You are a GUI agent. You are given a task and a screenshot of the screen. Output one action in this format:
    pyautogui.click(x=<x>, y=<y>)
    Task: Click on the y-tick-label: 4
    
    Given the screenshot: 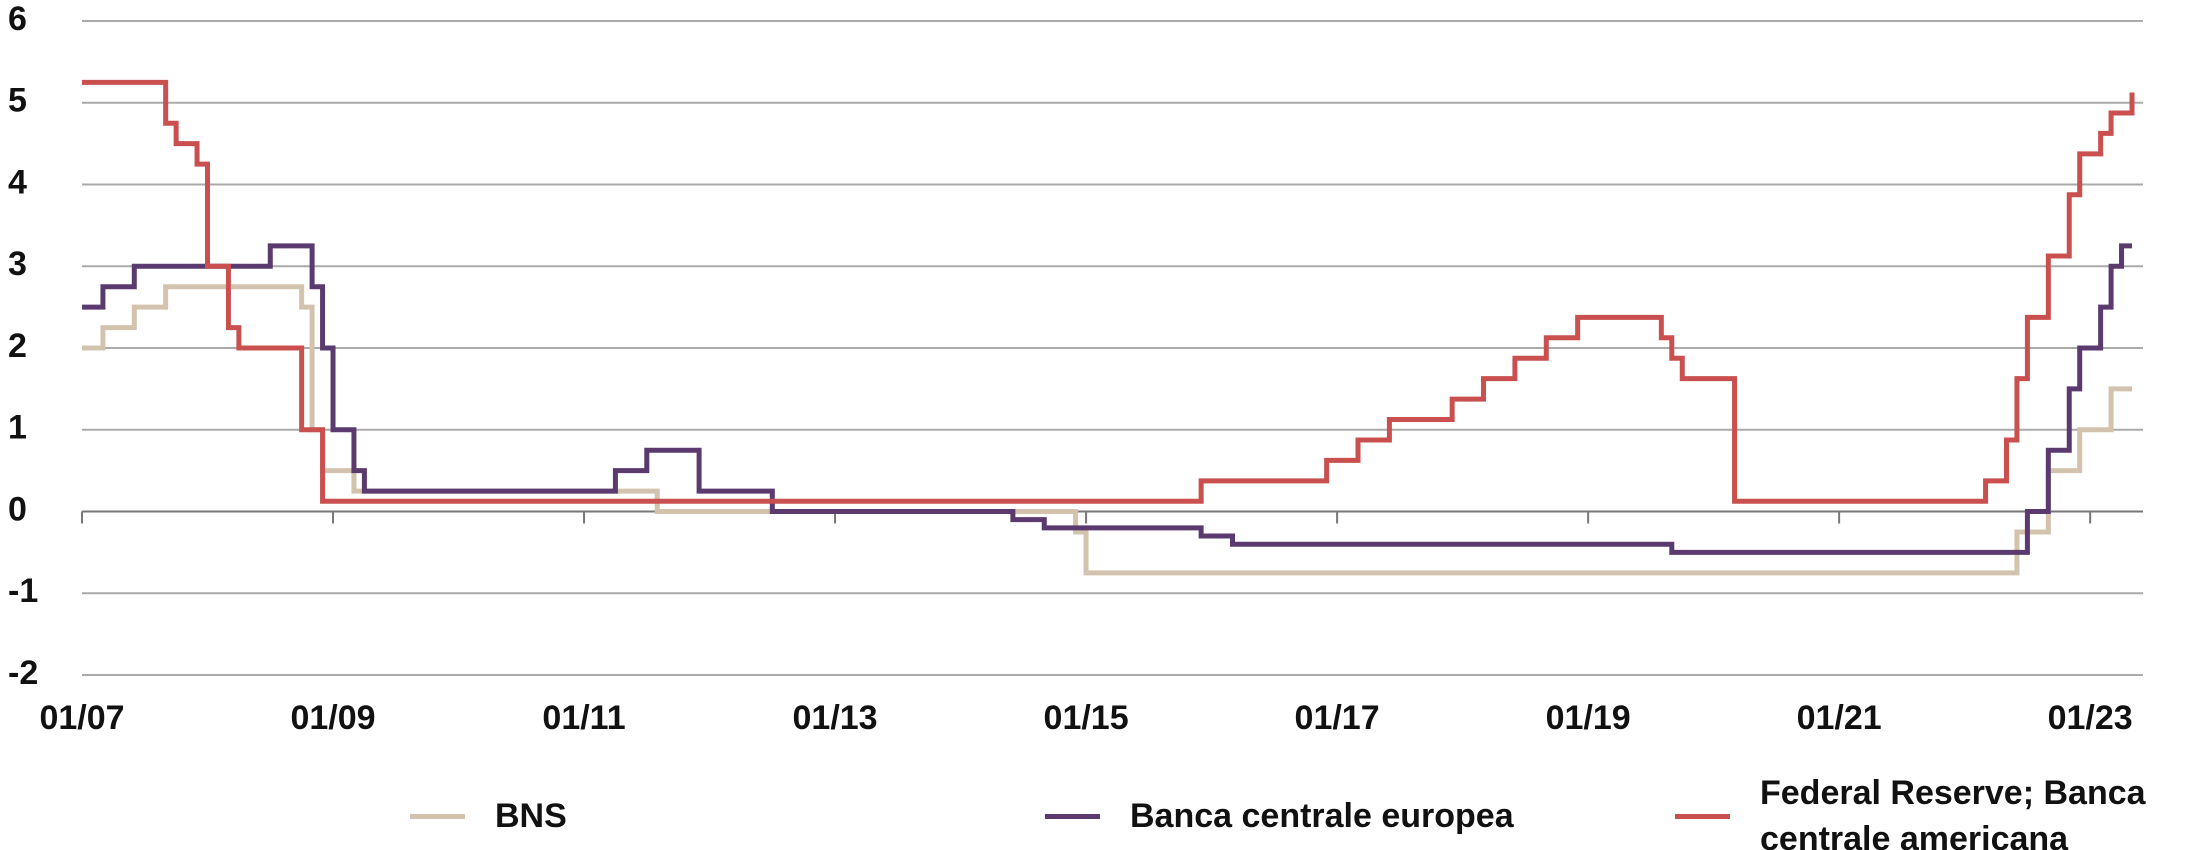 What is the action you would take?
    pyautogui.click(x=17, y=182)
    